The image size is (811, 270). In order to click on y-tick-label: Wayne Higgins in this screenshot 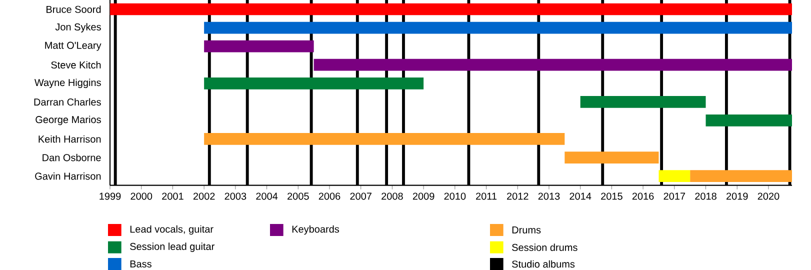, I will do `click(67, 83)`.